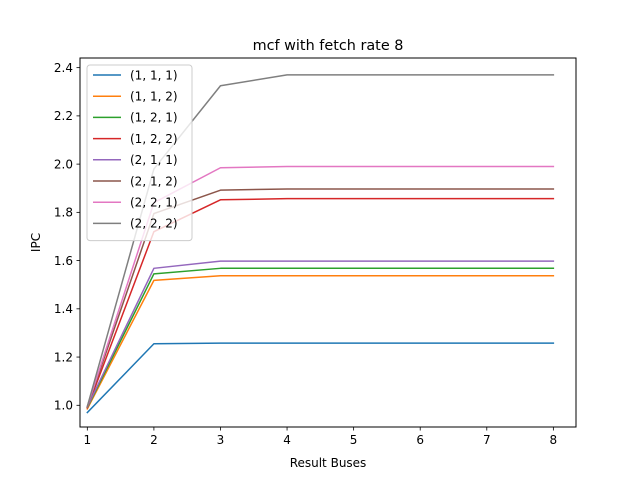  What do you see at coordinates (67, 237) in the screenshot?
I see `y-axis-ticks: 1.0 1.2 1.4 1.6 1.8 2.0 2.2 2.4` at bounding box center [67, 237].